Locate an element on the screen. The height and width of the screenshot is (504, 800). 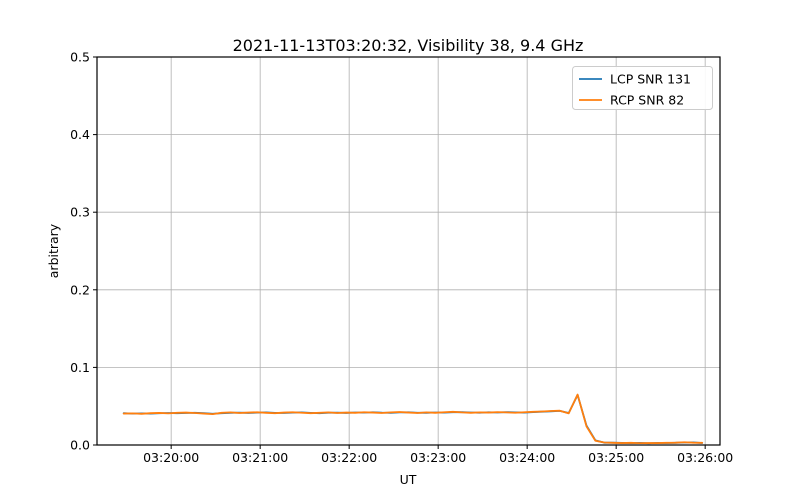
legend-box is located at coordinates (642, 88).